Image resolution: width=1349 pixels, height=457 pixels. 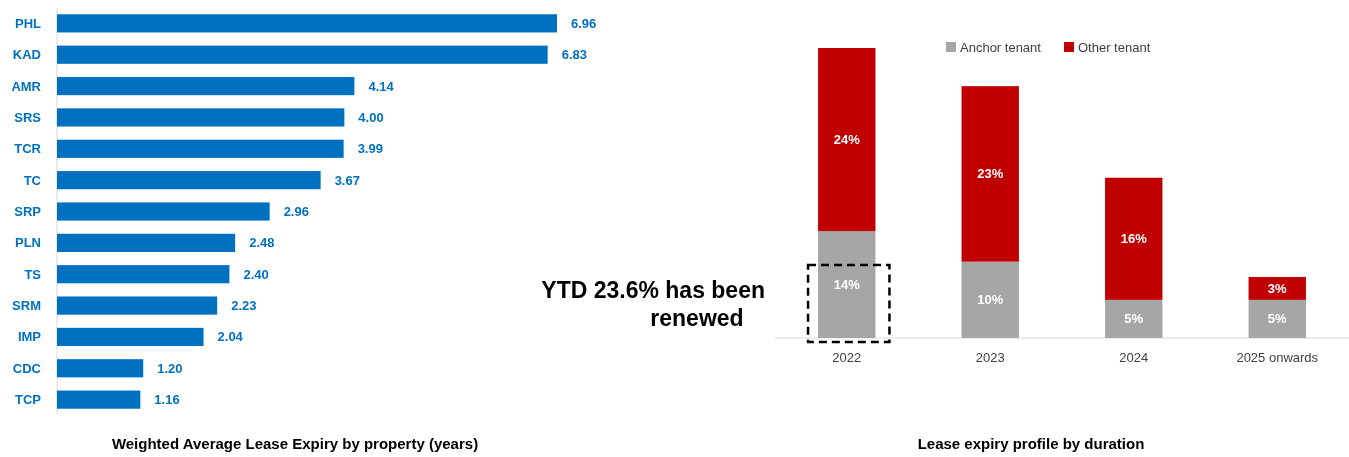 I want to click on x-tick-label: 2024, so click(x=1134, y=357).